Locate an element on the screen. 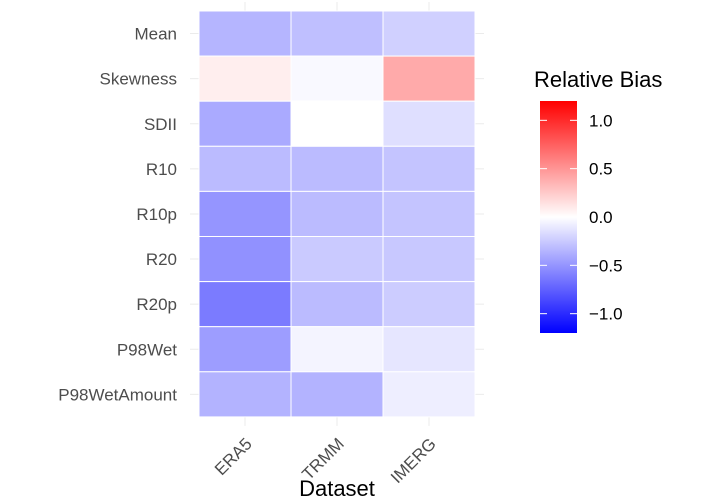  heatmap-cell-r20p-trmm is located at coordinates (337, 304).